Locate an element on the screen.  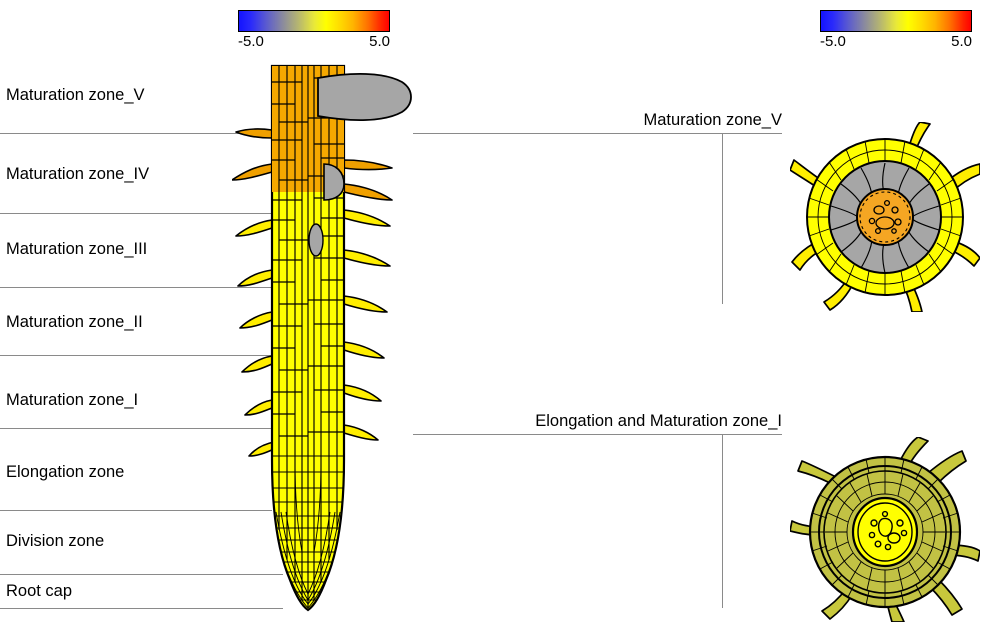
cross-section-v-xylem-vessels is located at coordinates (885, 217).